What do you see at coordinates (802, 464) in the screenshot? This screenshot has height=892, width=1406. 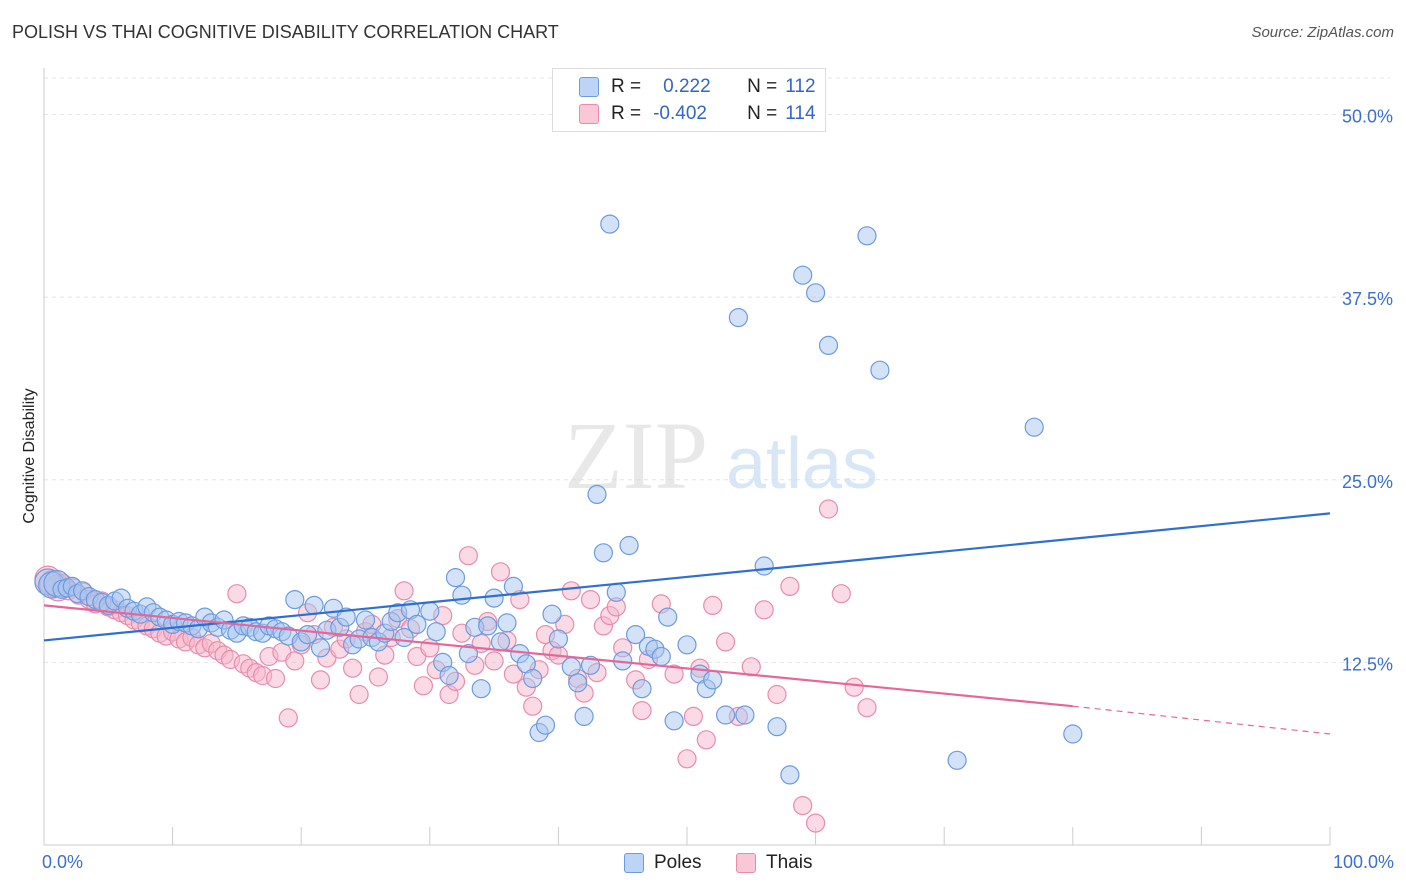 I see `watermark-atlas: atlas` at bounding box center [802, 464].